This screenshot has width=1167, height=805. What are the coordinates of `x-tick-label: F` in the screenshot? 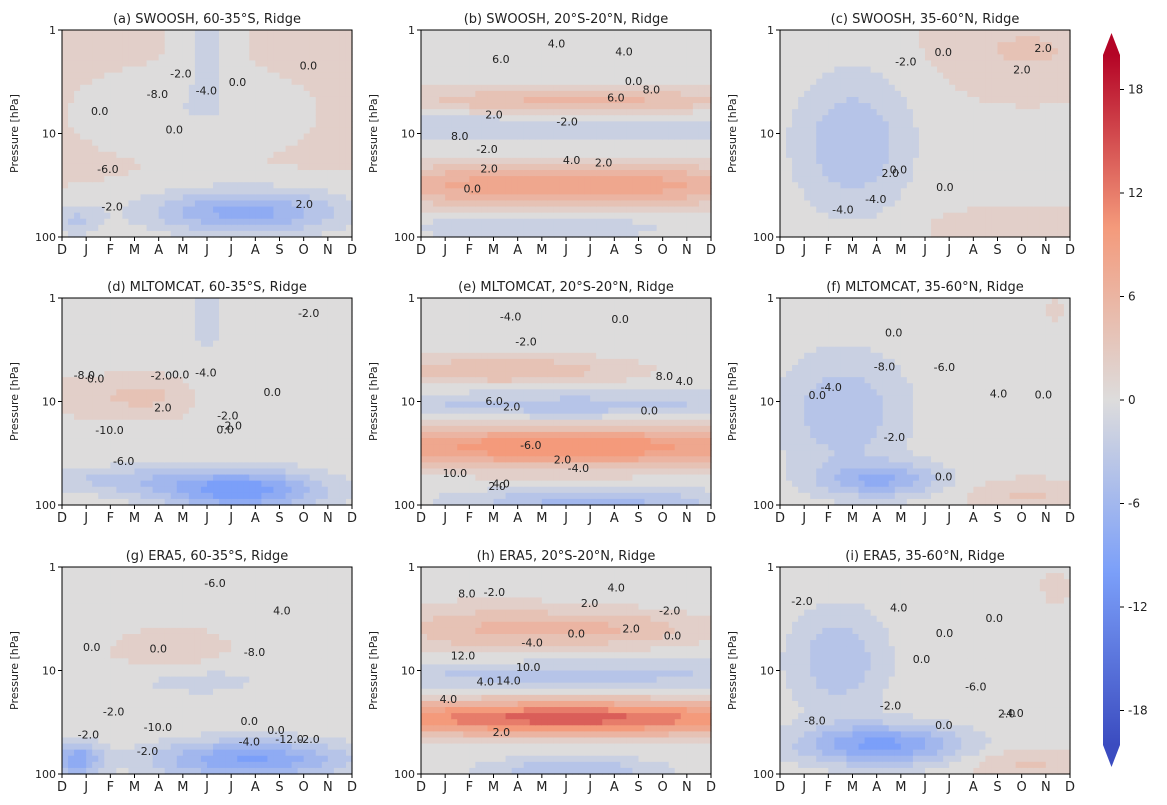 It's located at (469, 250).